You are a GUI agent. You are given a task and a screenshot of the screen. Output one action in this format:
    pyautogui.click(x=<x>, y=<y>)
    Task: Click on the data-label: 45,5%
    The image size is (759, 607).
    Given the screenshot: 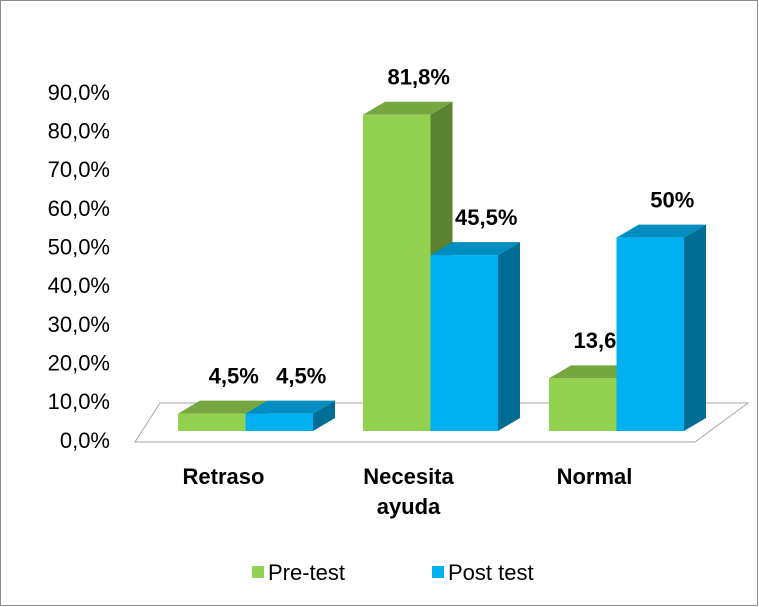 What is the action you would take?
    pyautogui.click(x=486, y=217)
    